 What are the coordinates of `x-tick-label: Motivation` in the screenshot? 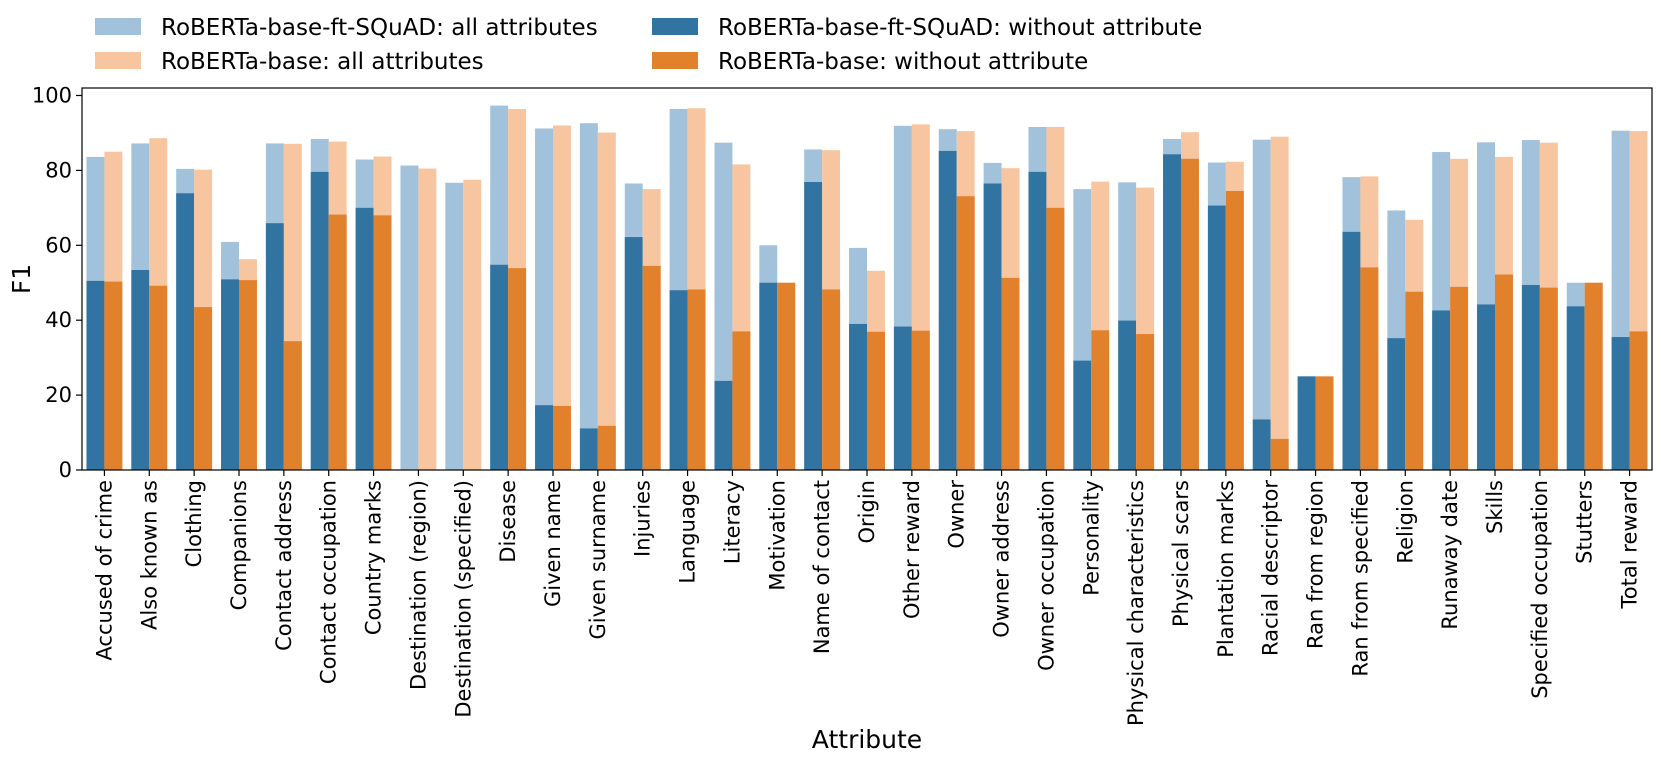 It's located at (777, 535).